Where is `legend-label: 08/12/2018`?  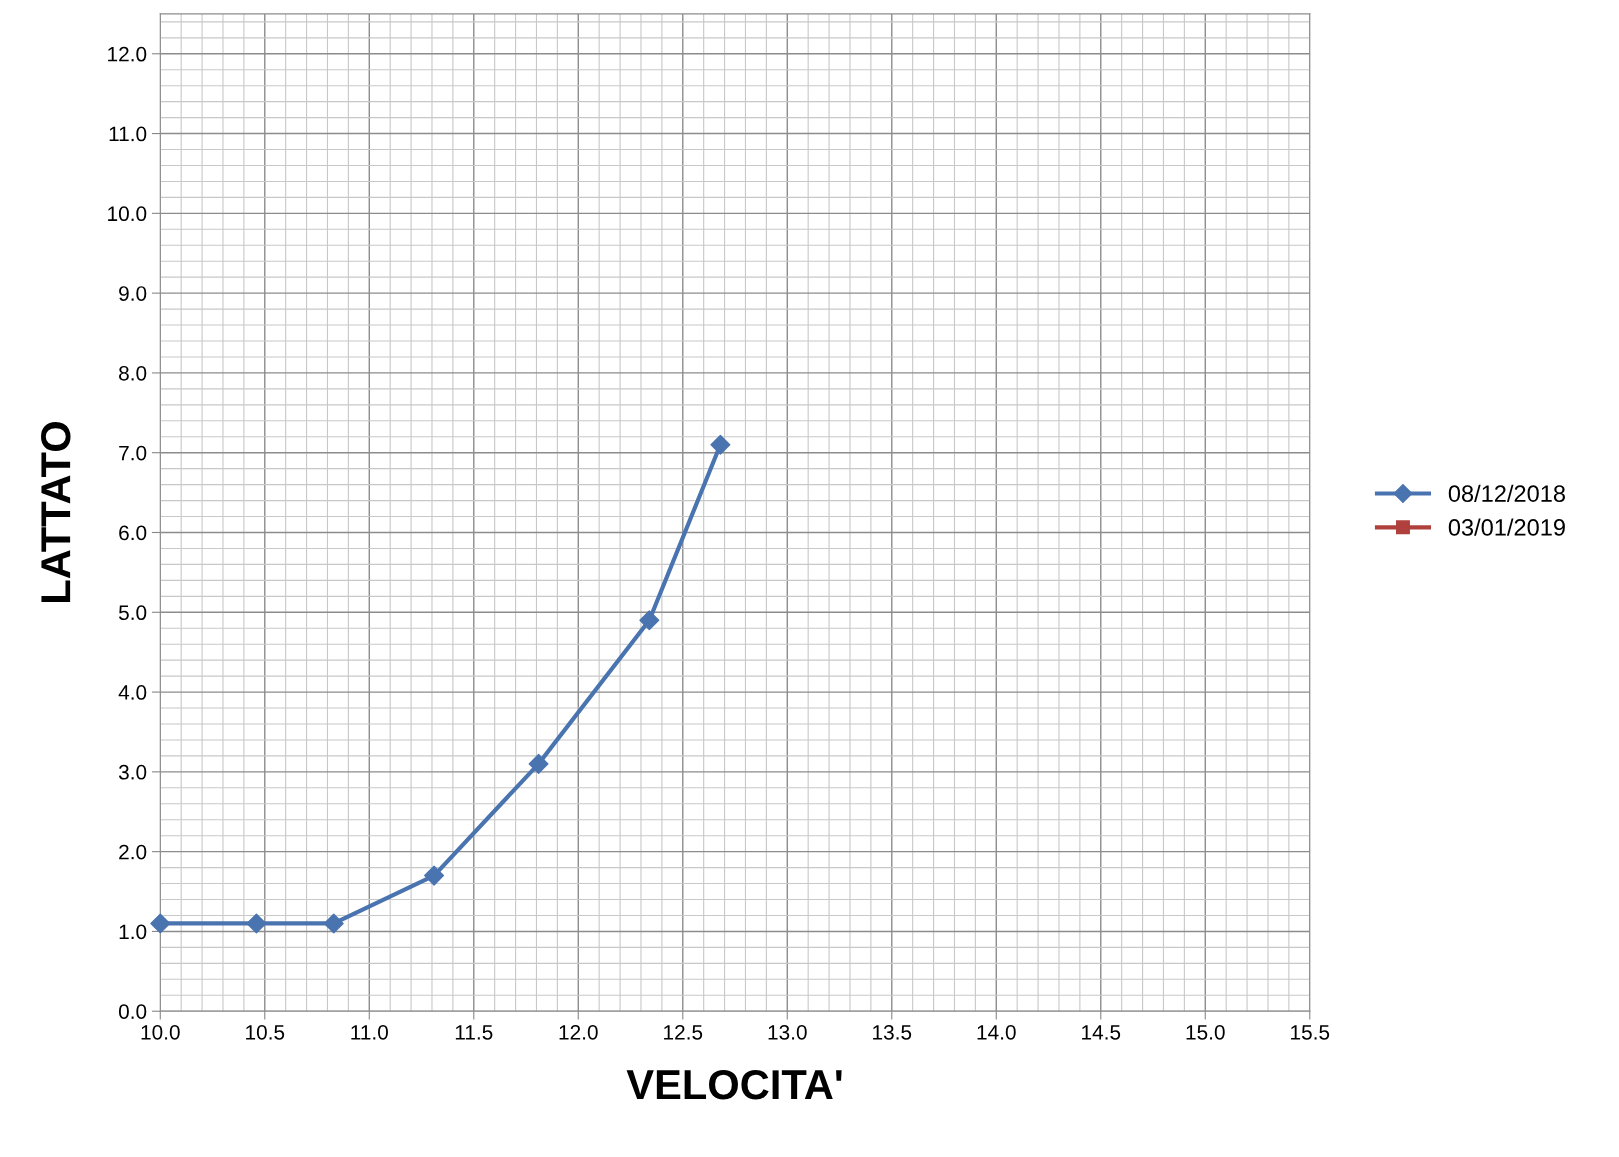
legend-label: 08/12/2018 is located at coordinates (1506, 493).